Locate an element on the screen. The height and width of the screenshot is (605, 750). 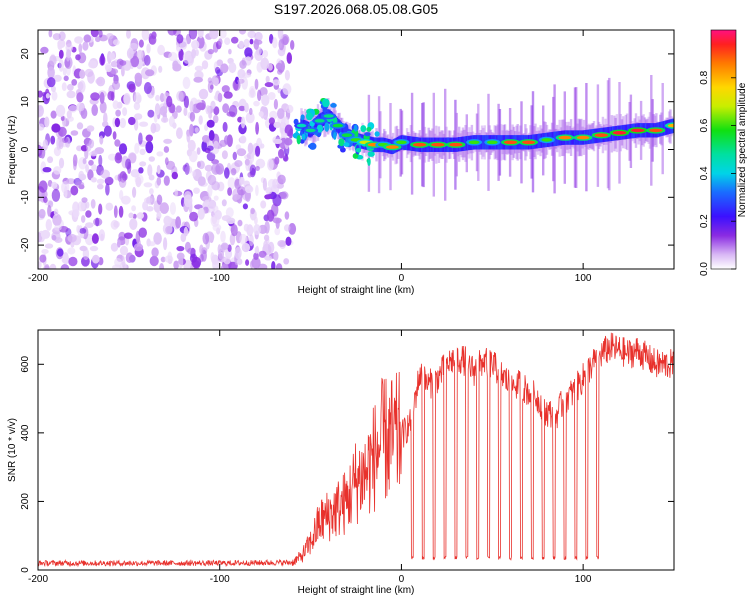
snr-y-tick-label: 600 is located at coordinates (25, 364).